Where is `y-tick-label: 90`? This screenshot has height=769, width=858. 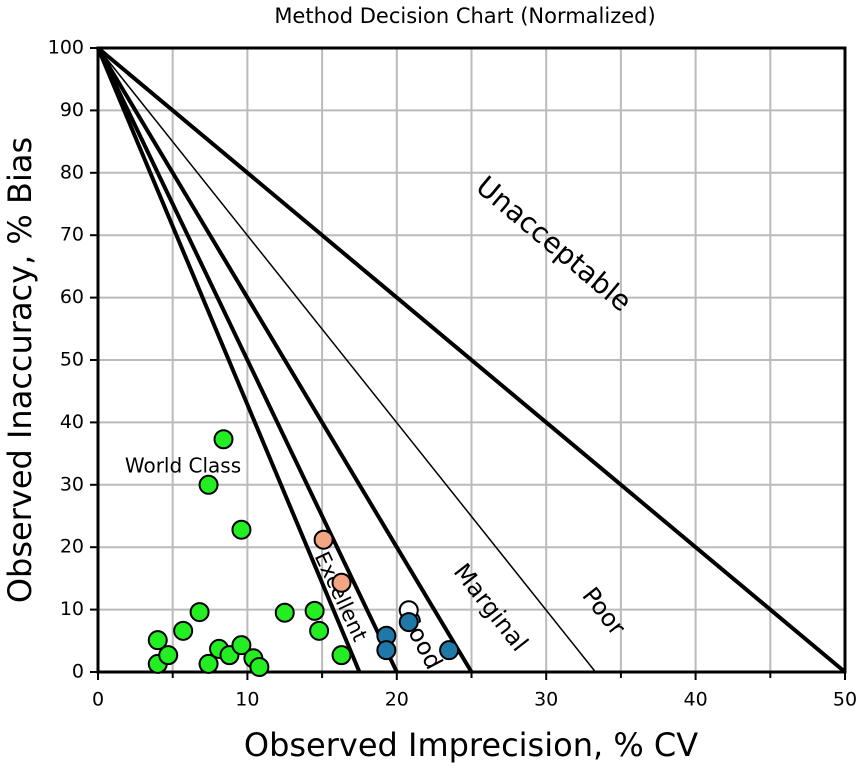 y-tick-label: 90 is located at coordinates (72, 110).